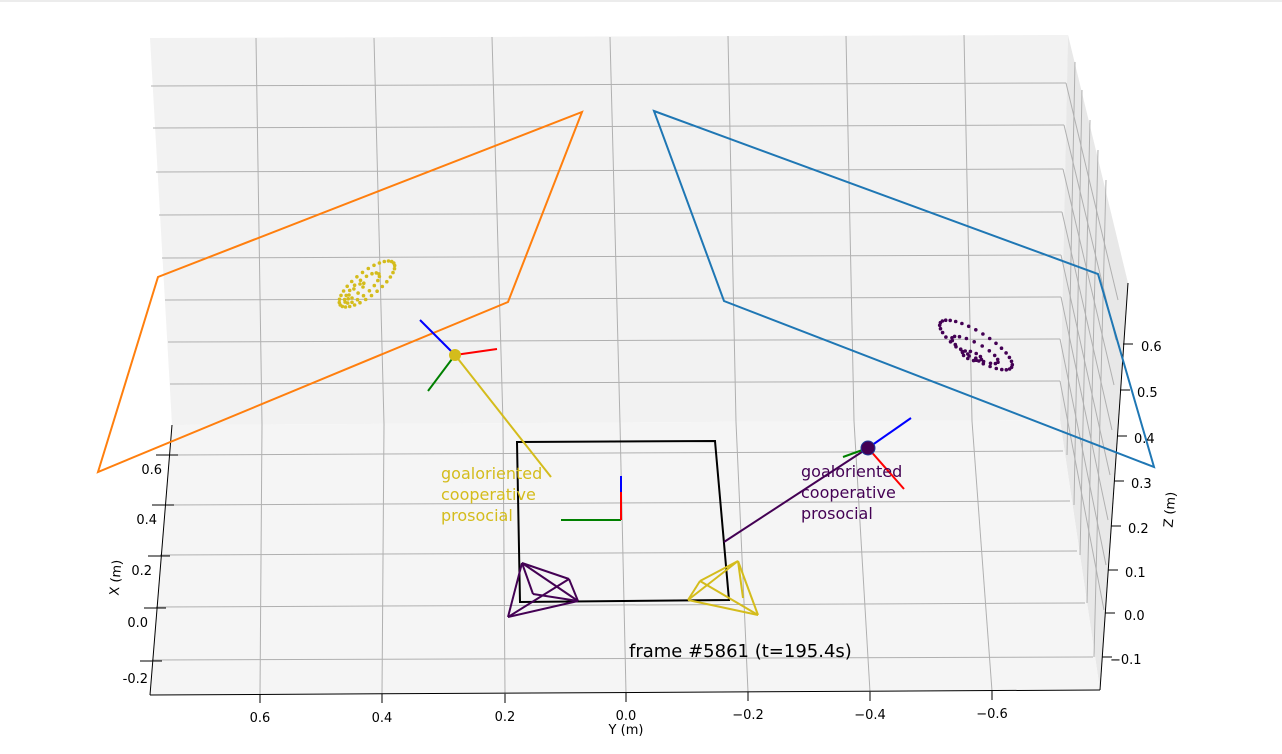 The height and width of the screenshot is (754, 1282). What do you see at coordinates (503, 416) in the screenshot?
I see `yellow-gaze-line` at bounding box center [503, 416].